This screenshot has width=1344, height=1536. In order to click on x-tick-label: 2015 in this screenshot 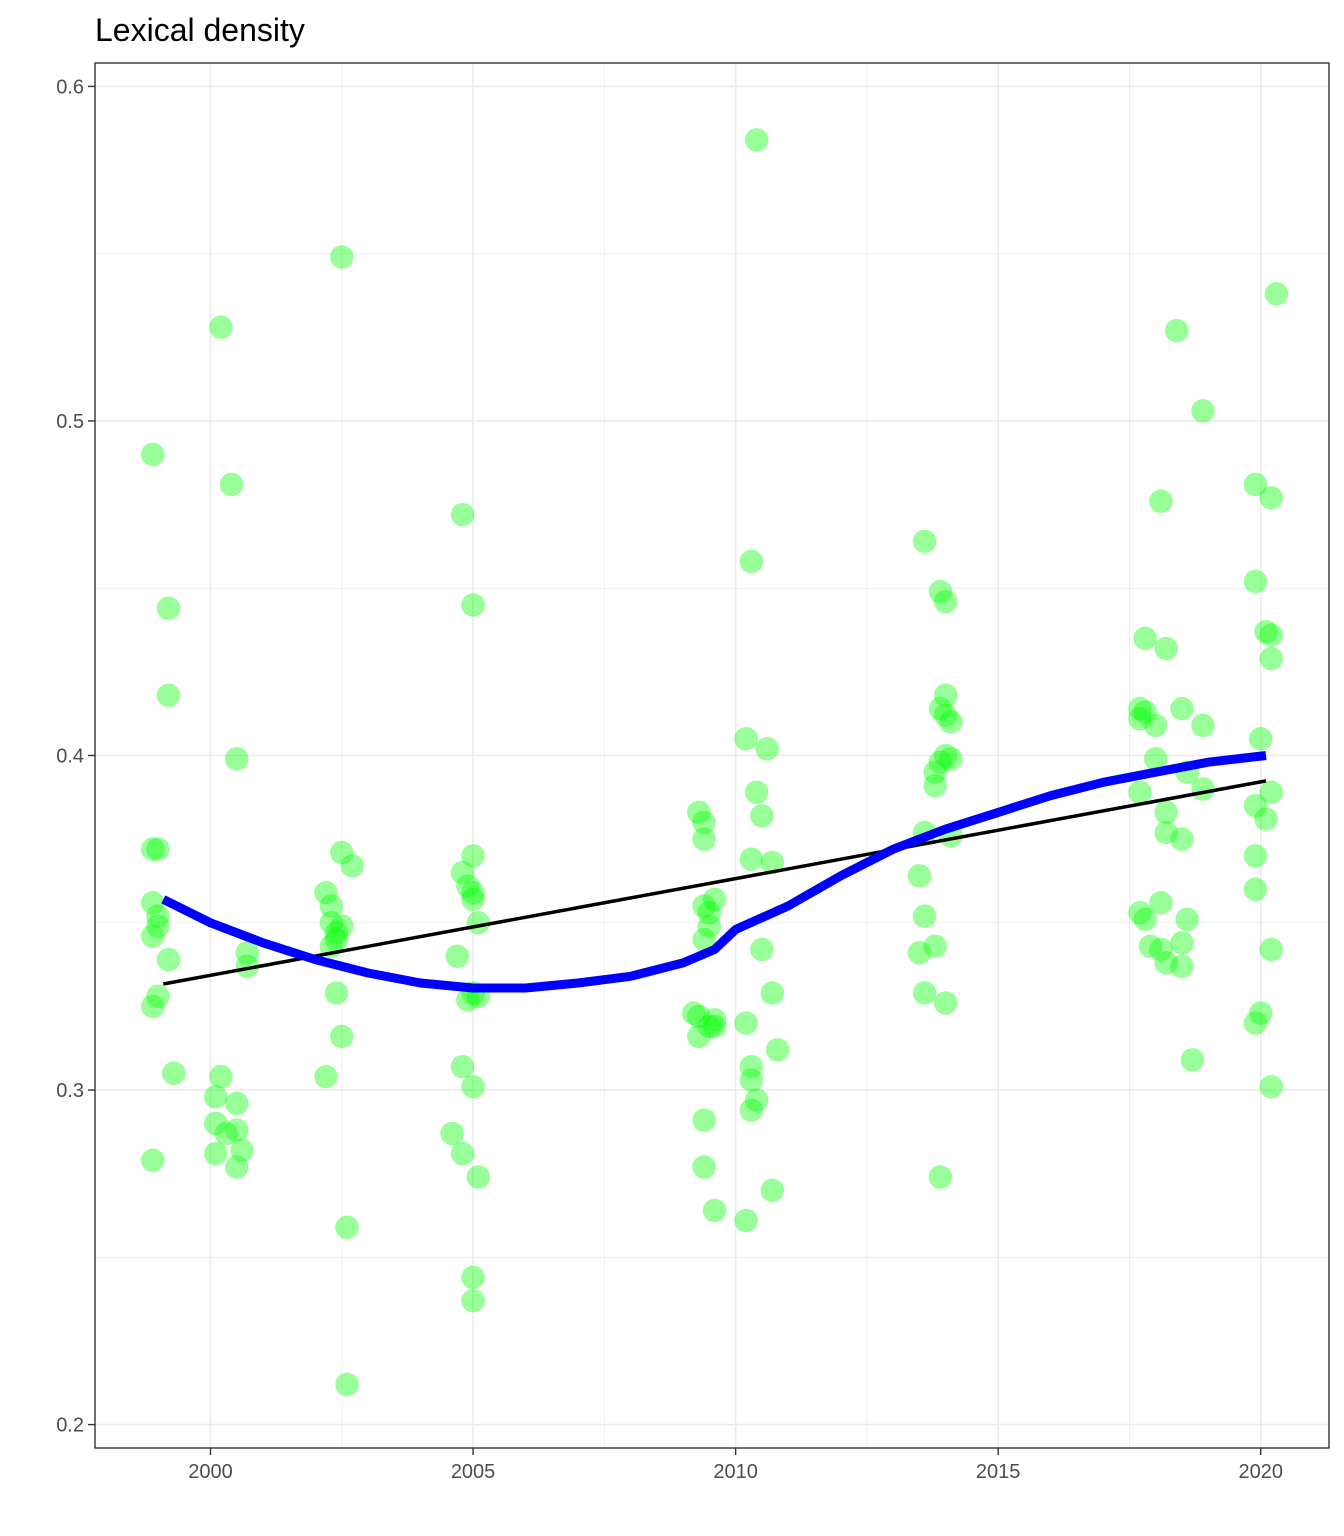, I will do `click(998, 1472)`.